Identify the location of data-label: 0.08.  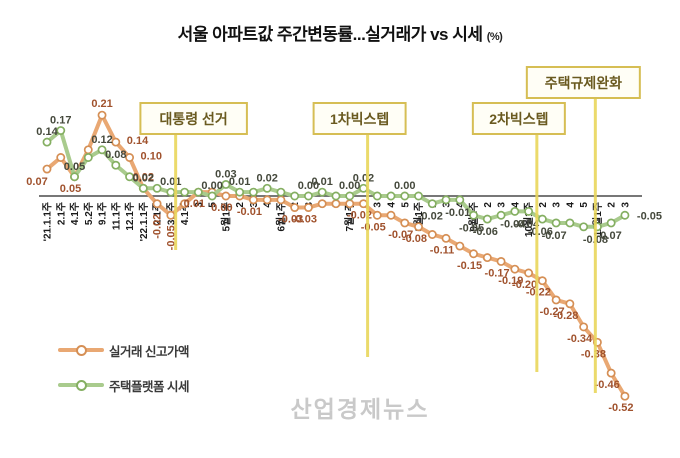
(115, 155).